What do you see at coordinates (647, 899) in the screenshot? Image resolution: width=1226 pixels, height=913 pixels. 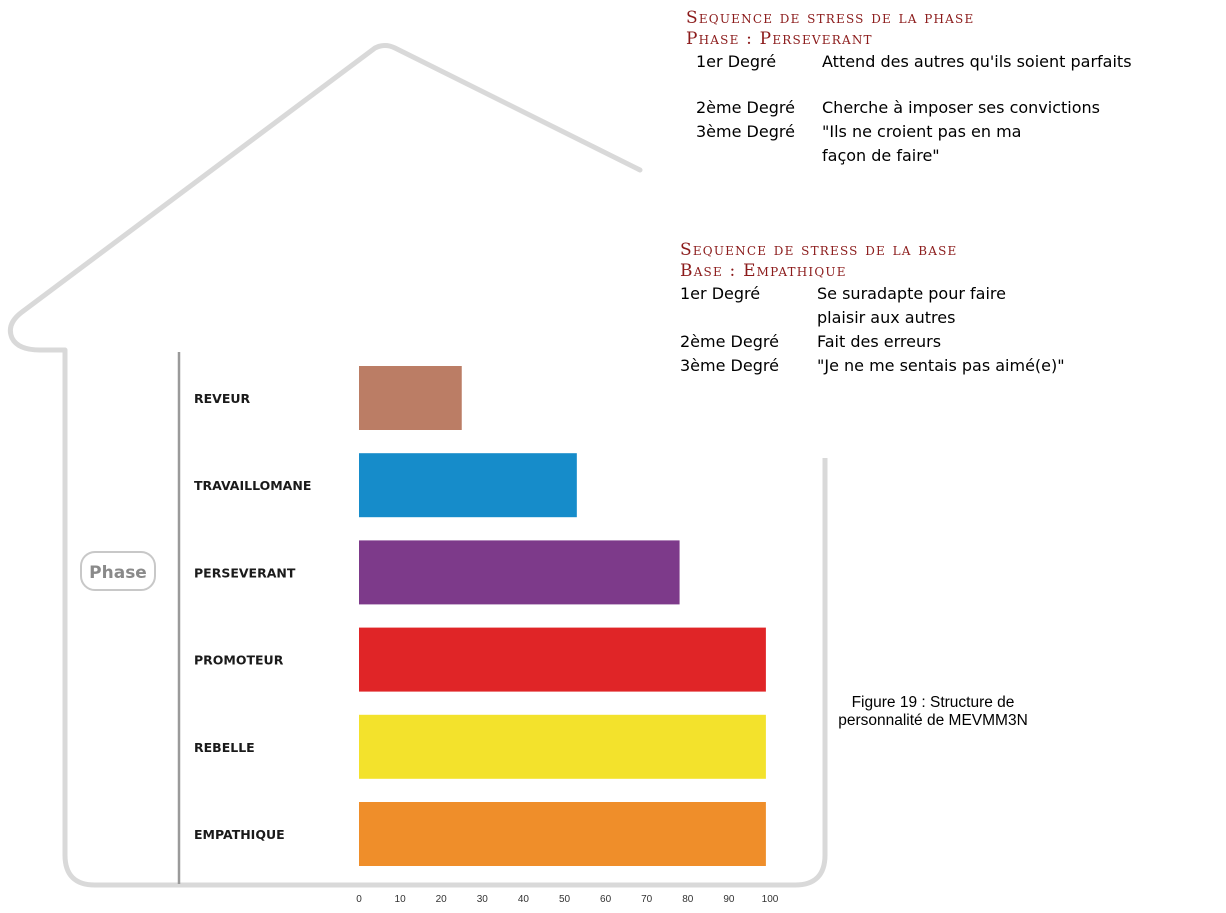 I see `x-tick-label: 70` at bounding box center [647, 899].